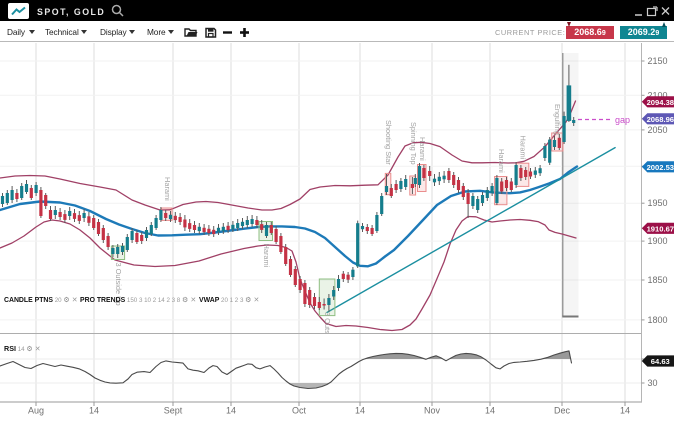  I want to click on svg-text: Engulfing, so click(557, 119).